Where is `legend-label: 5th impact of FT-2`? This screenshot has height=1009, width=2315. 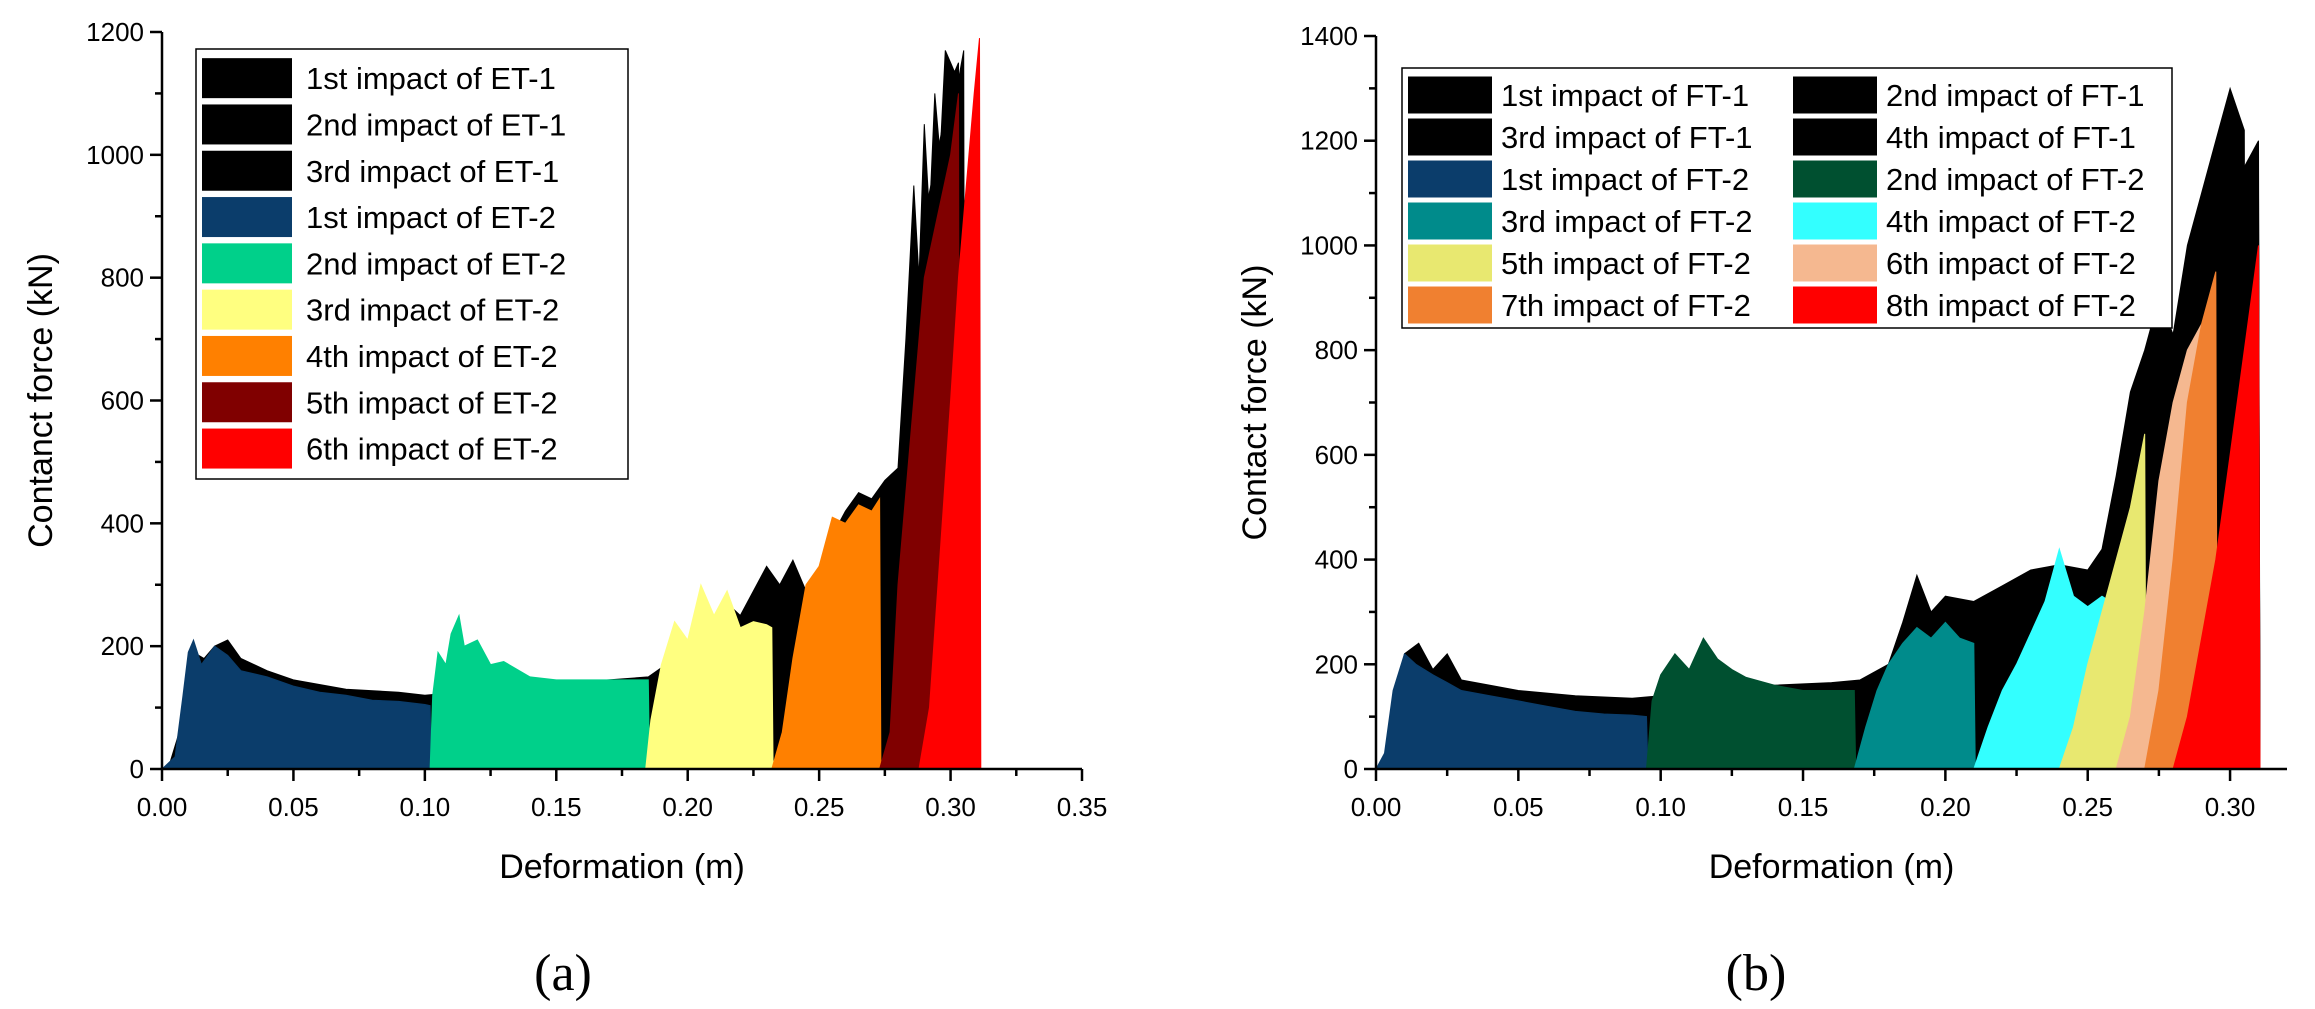 legend-label: 5th impact of FT-2 is located at coordinates (1626, 263).